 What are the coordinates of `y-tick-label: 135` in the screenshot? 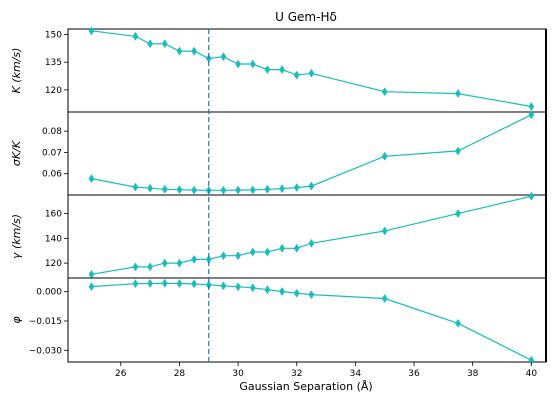 It's located at (53, 63).